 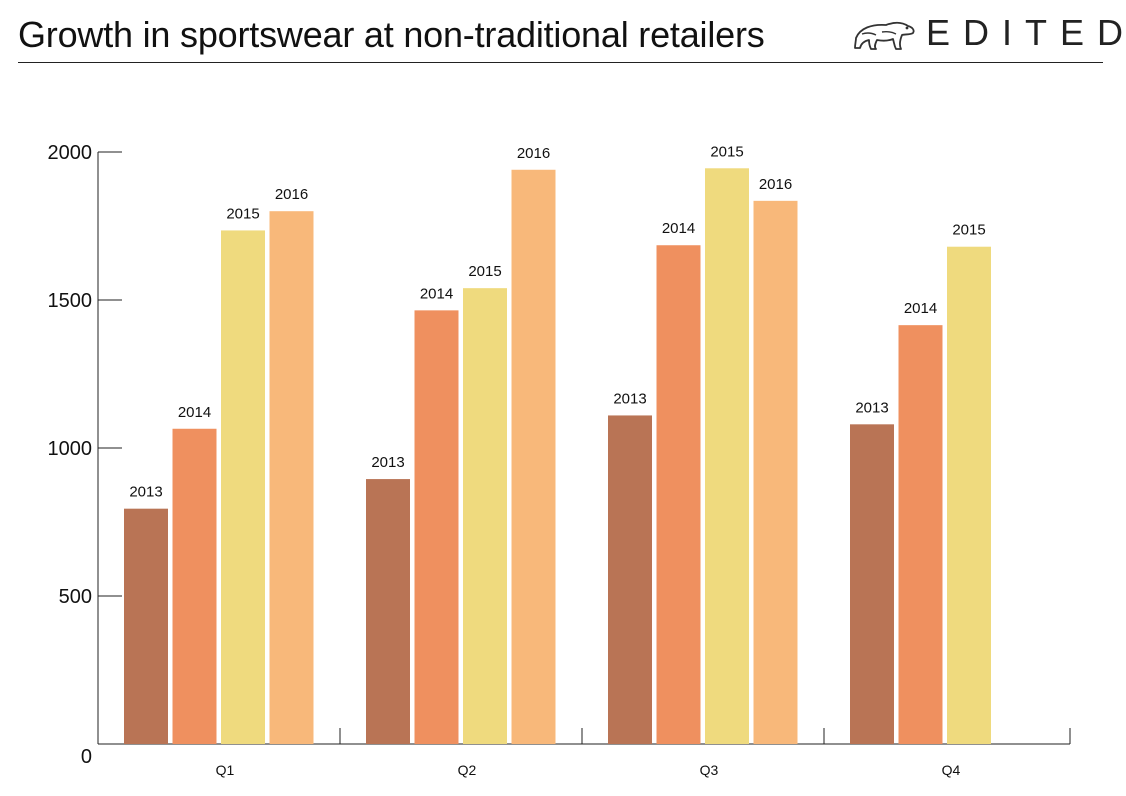 I want to click on bar-q3-2015, so click(x=727, y=456).